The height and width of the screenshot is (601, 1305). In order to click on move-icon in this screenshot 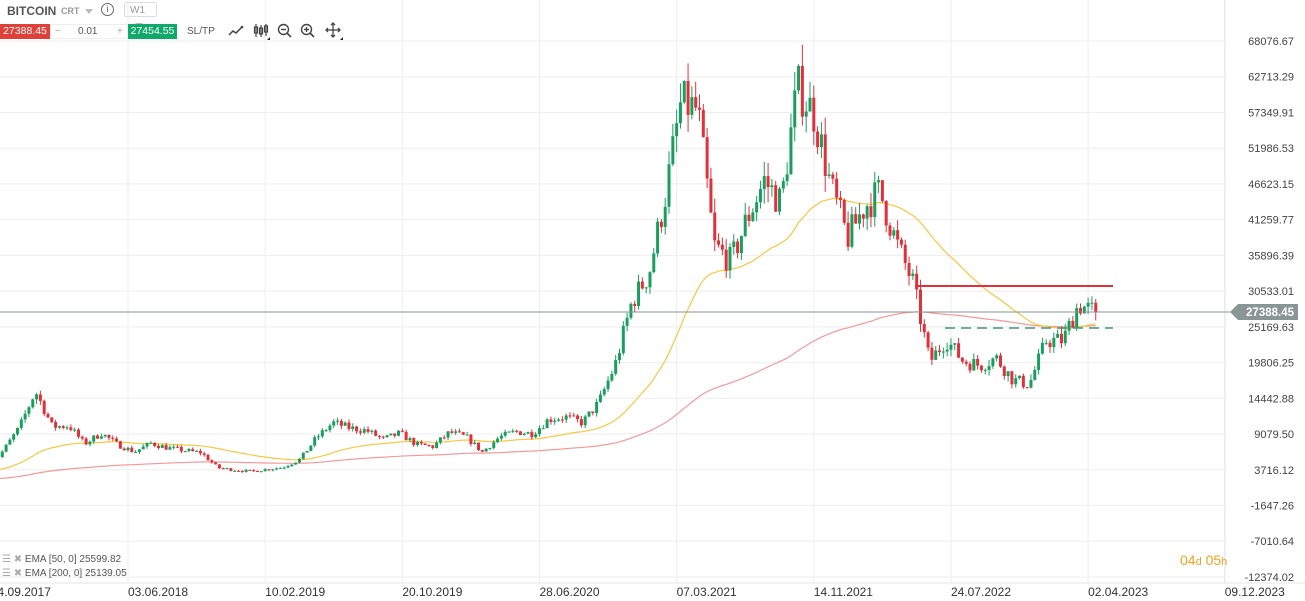, I will do `click(334, 31)`.